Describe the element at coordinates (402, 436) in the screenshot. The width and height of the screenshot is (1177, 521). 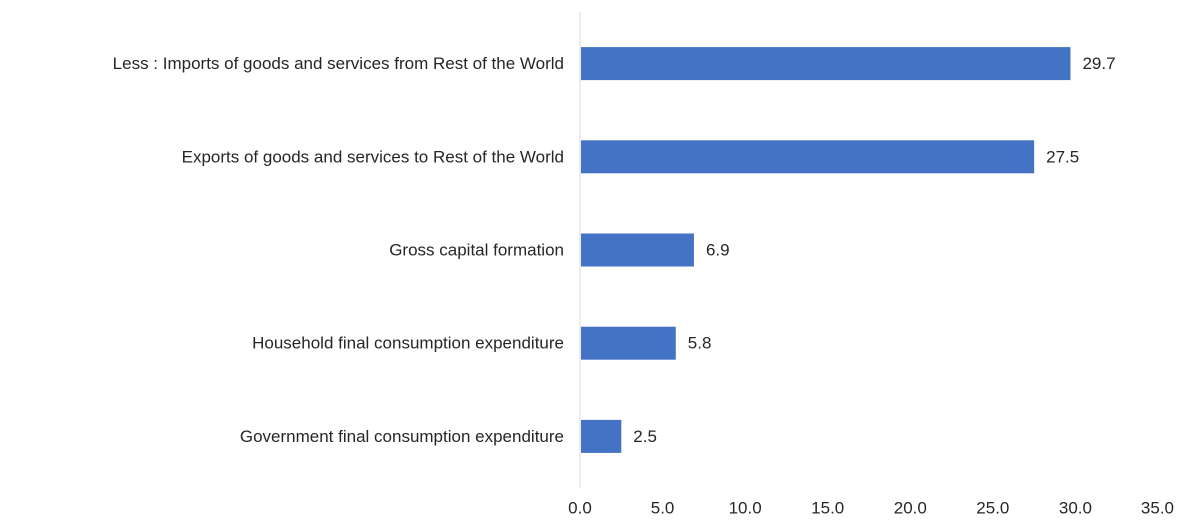
I see `category-label: Government final consumption expenditure` at that location.